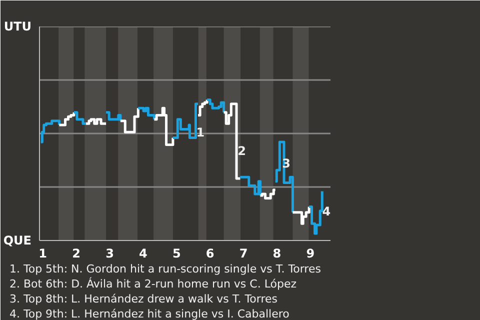  Describe the element at coordinates (18, 27) in the screenshot. I see `text: UTU` at that location.